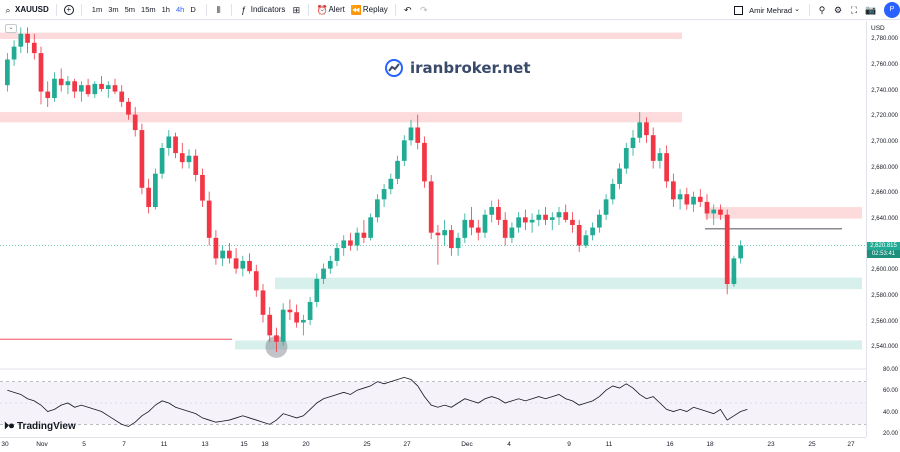 This screenshot has width=900, height=452. Describe the element at coordinates (890, 434) in the screenshot. I see `rsi-tick-label: 20.00` at that location.